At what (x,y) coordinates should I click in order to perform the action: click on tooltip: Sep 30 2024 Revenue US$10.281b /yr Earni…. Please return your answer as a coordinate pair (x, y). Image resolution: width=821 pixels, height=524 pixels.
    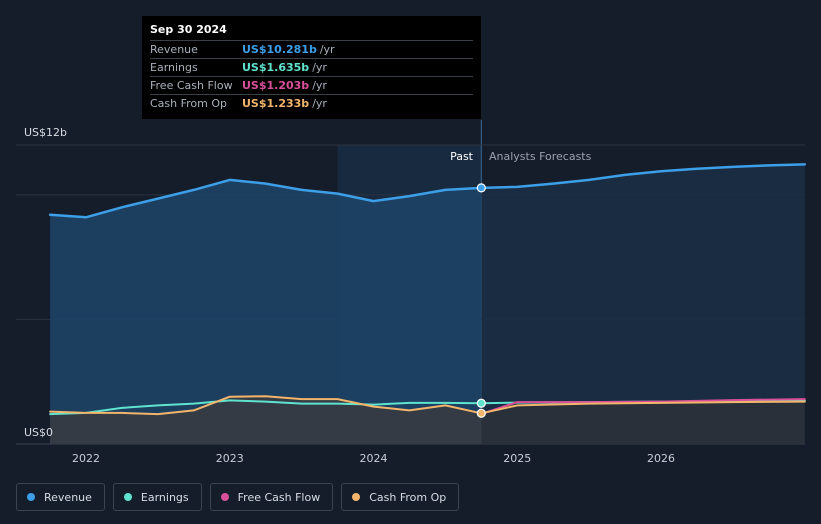
    Looking at the image, I should click on (311, 67).